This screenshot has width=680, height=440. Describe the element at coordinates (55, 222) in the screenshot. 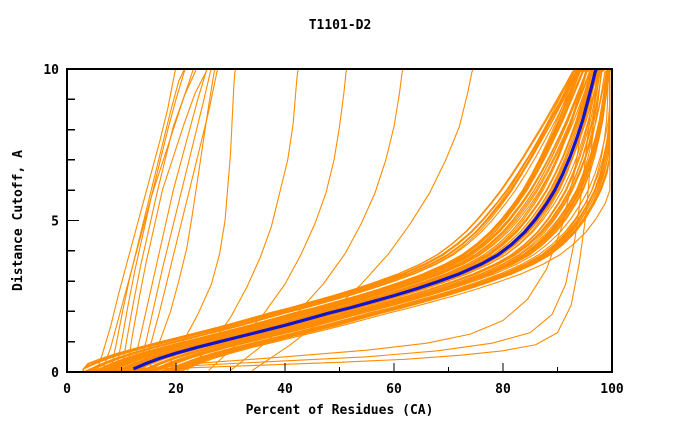

I see `y-tick-label: 5` at that location.